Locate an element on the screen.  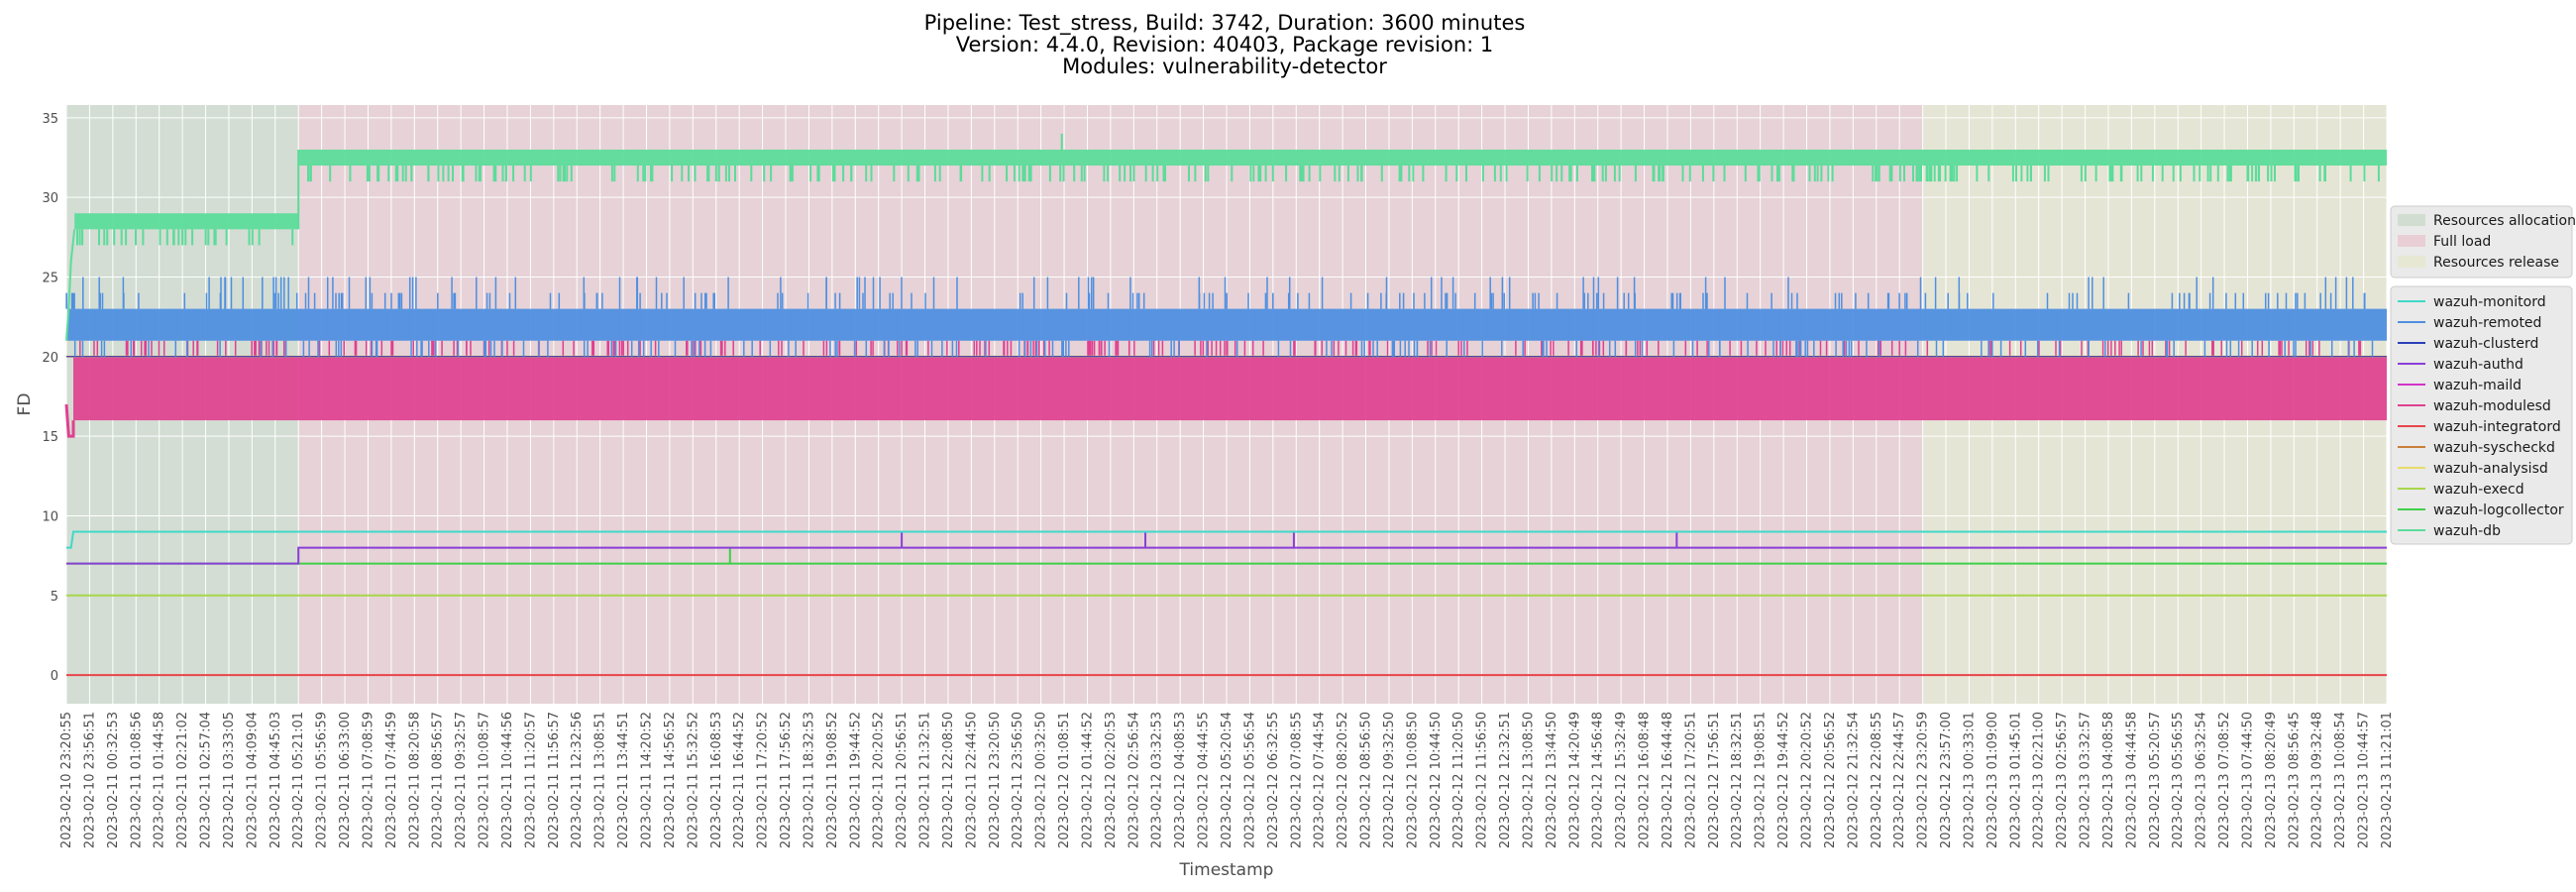
x-tick-label: 2023-02-12 10:44:50 is located at coordinates (1436, 780).